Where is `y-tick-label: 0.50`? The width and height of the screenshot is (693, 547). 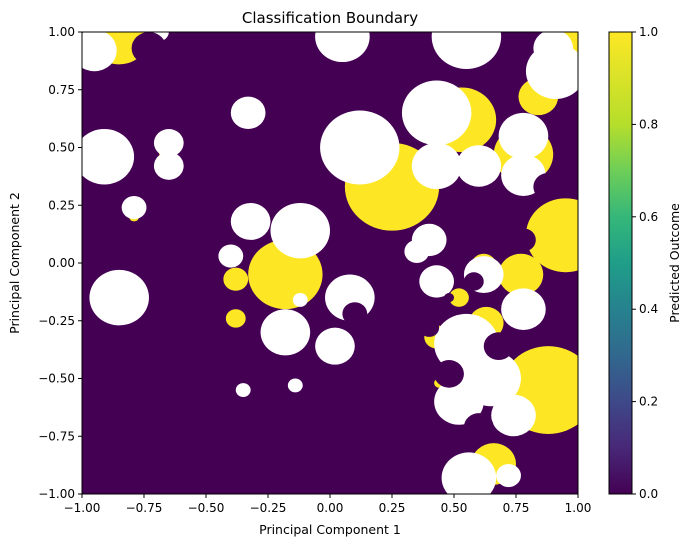
y-tick-label: 0.50 is located at coordinates (61, 148).